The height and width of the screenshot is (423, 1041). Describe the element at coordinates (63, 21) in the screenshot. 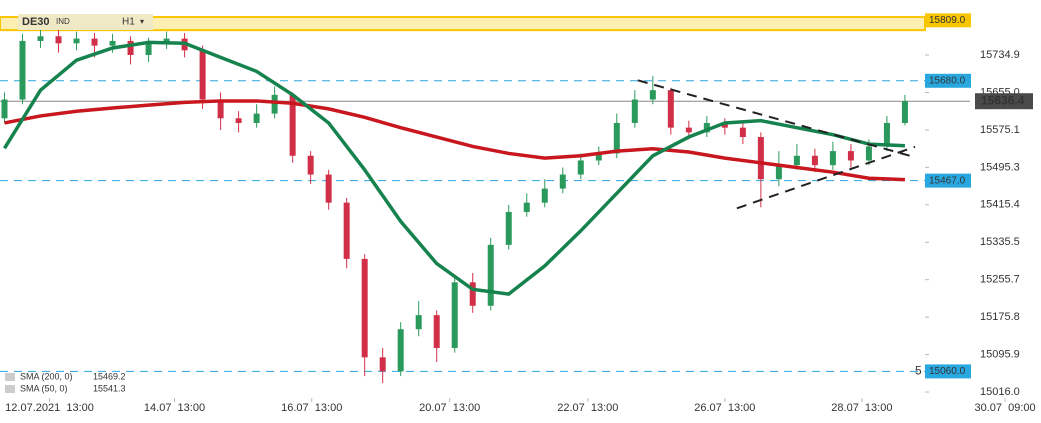

I see `market: IND` at that location.